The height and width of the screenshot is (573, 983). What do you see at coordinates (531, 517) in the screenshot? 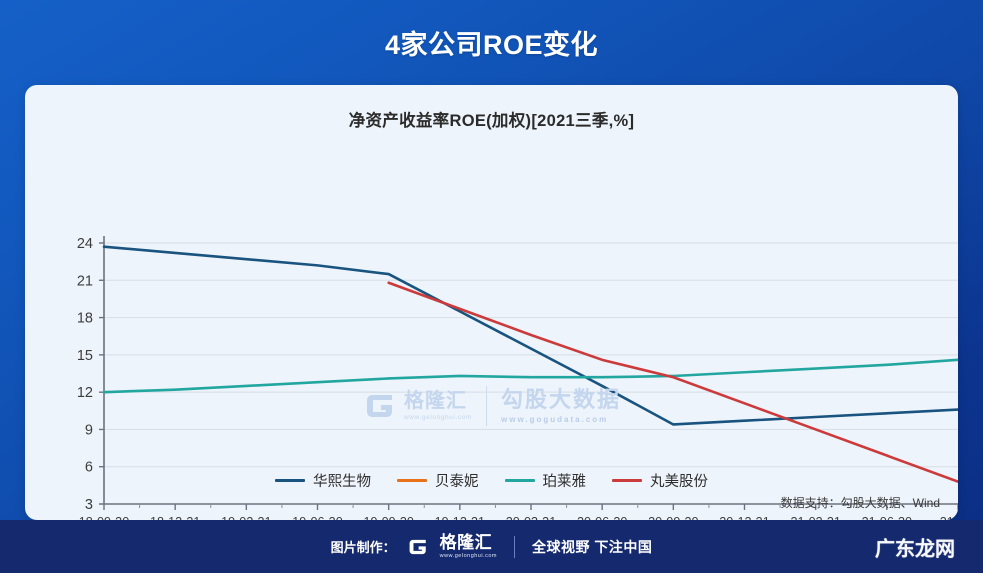
I see `x-axis-tick-label: 20-03-31` at bounding box center [531, 517].